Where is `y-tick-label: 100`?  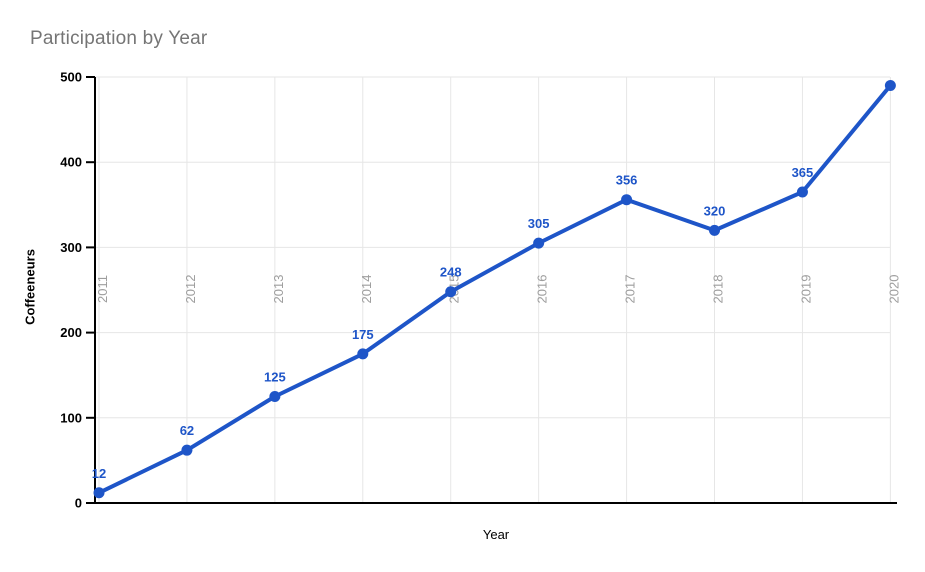 y-tick-label: 100 is located at coordinates (71, 417).